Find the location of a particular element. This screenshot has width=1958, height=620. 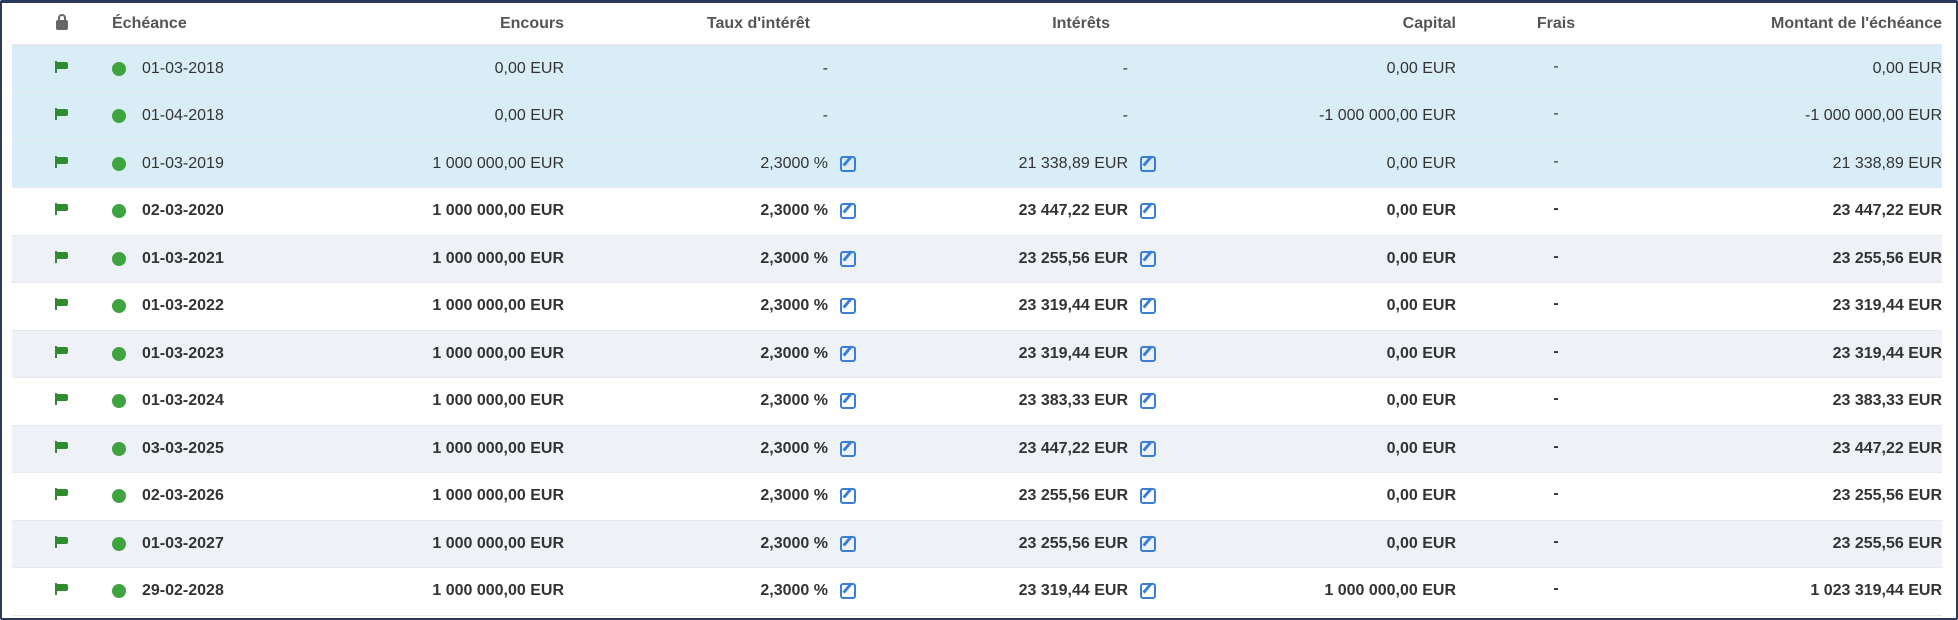

taux-value: - is located at coordinates (825, 116).